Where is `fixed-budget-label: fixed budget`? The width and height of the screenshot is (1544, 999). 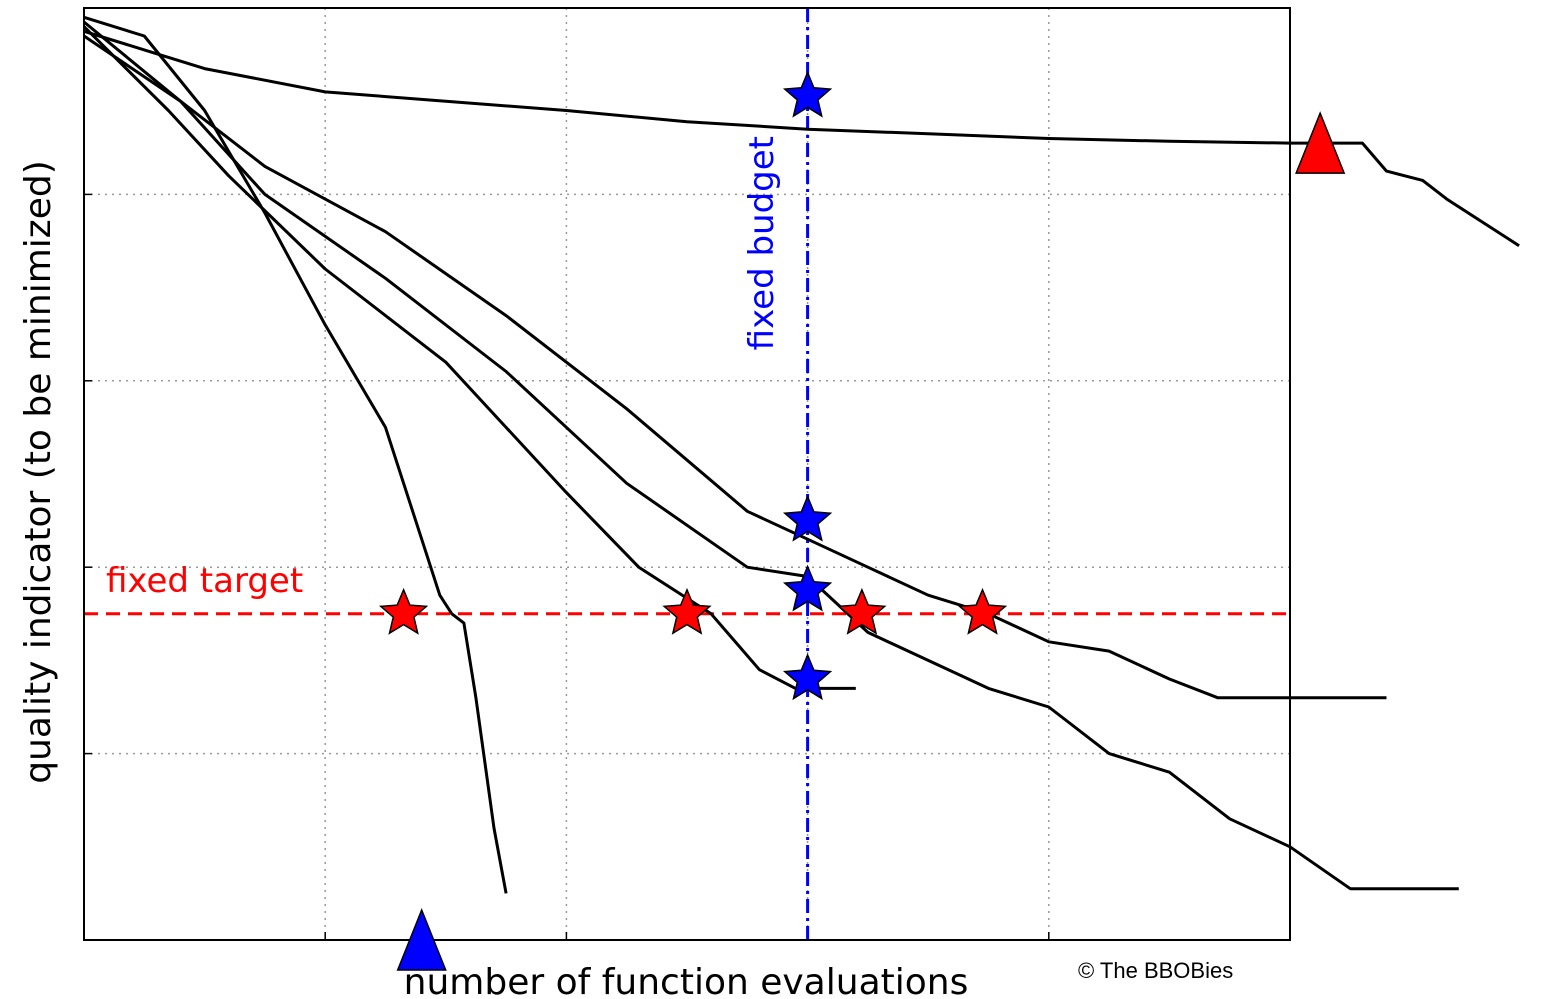 fixed-budget-label: fixed budget is located at coordinates (762, 243).